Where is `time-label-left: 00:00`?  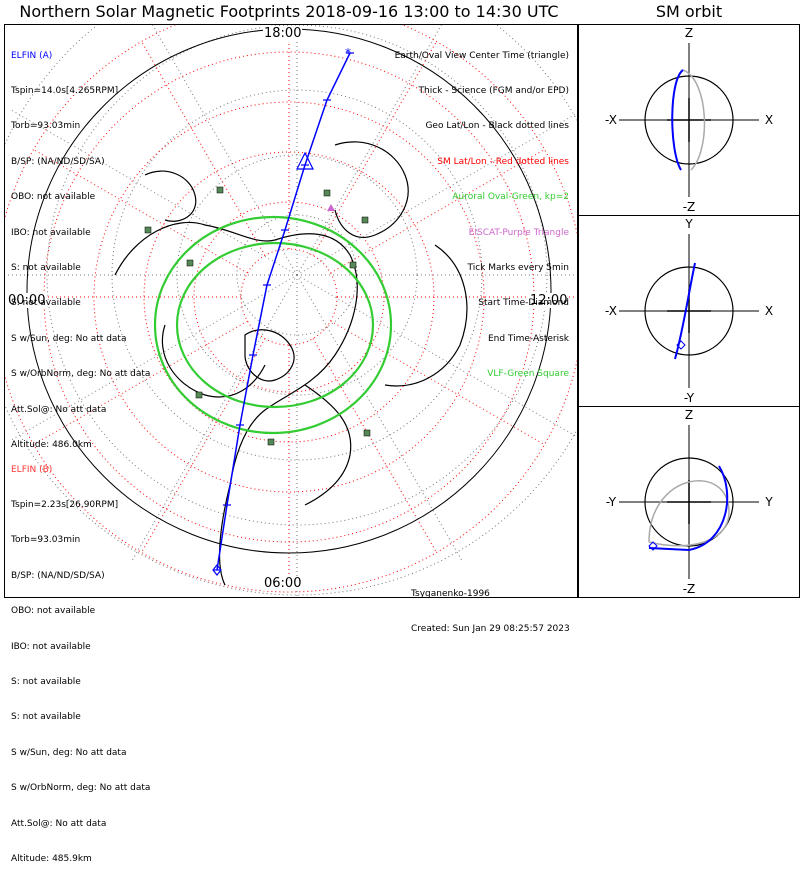 time-label-left: 00:00 is located at coordinates (27, 300).